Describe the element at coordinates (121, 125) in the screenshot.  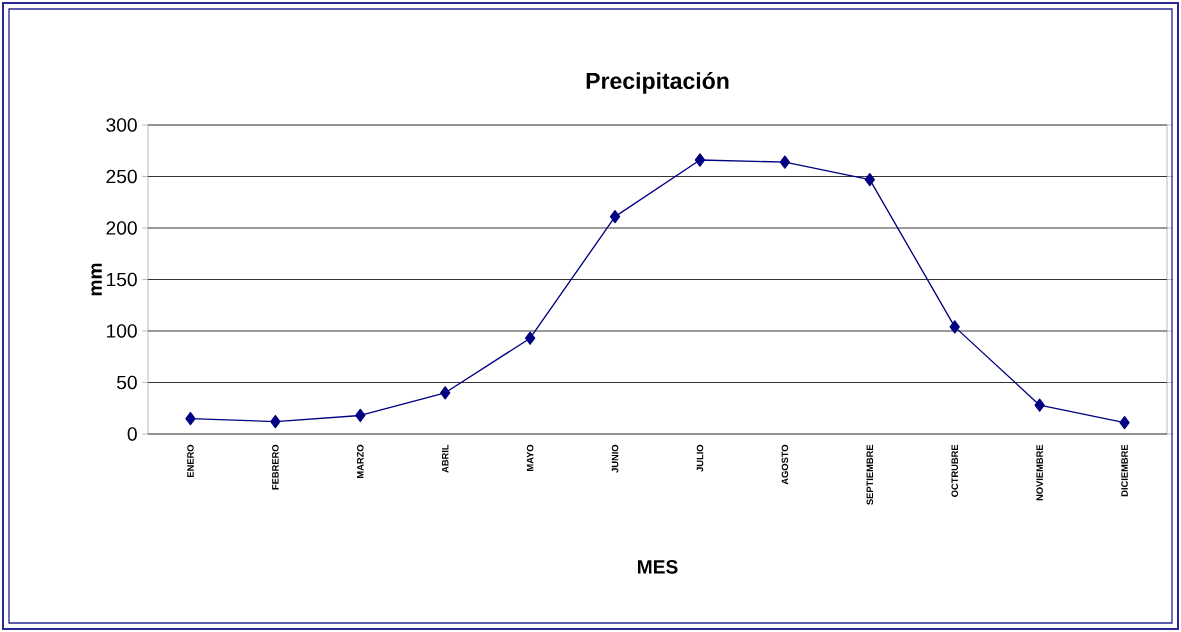
I see `y-tick-label: 300` at that location.